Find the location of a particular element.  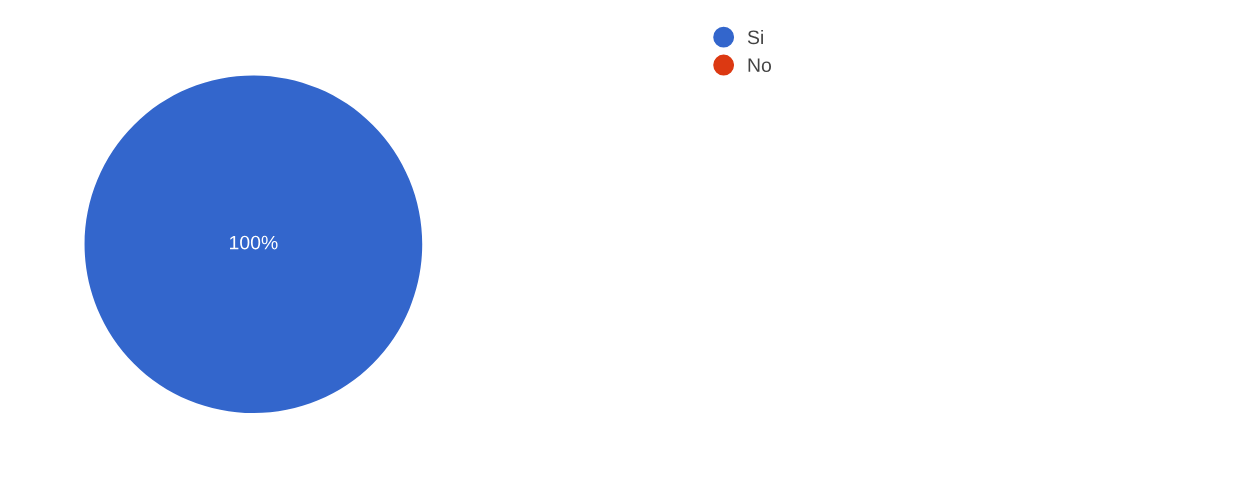

legend-label: Si is located at coordinates (755, 37).